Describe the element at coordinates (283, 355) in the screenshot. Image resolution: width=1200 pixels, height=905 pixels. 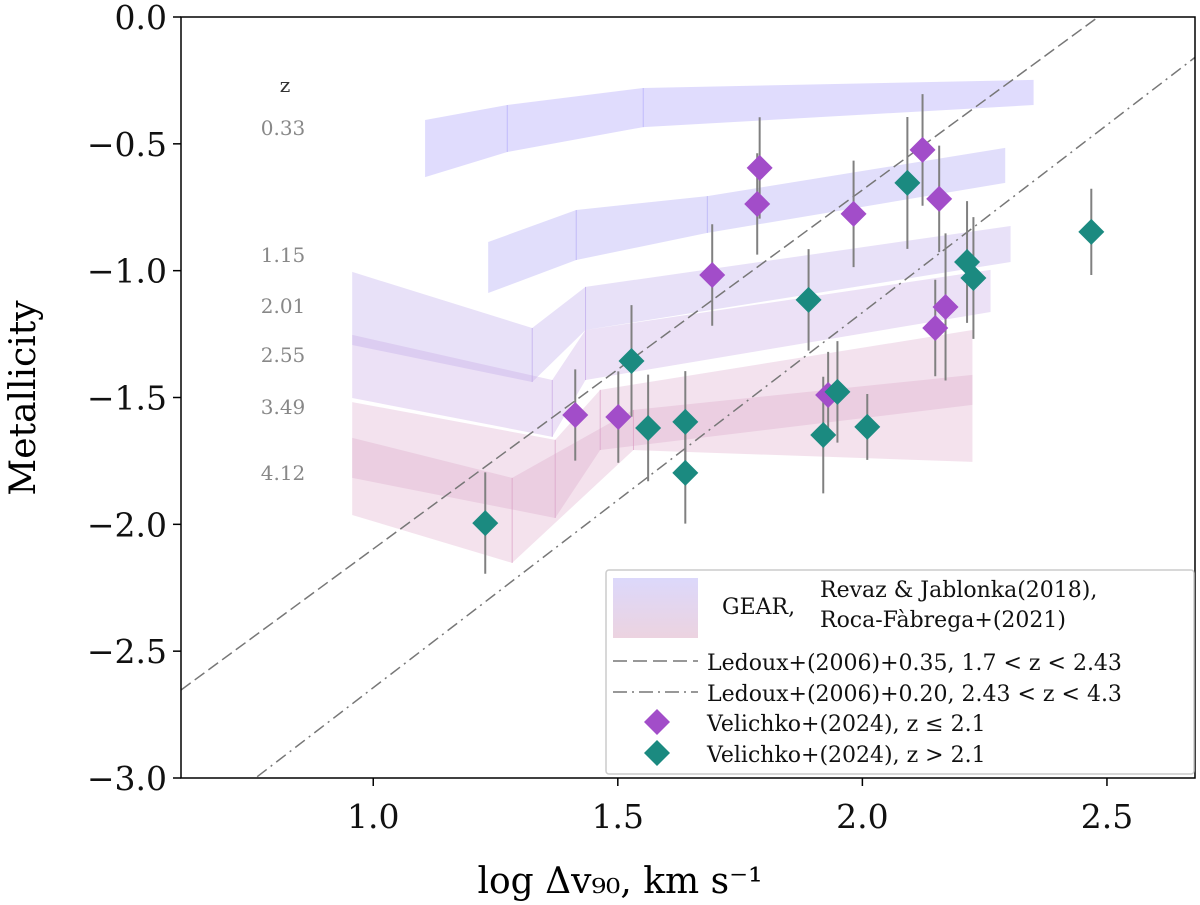
I see `z-label: 2.55` at that location.